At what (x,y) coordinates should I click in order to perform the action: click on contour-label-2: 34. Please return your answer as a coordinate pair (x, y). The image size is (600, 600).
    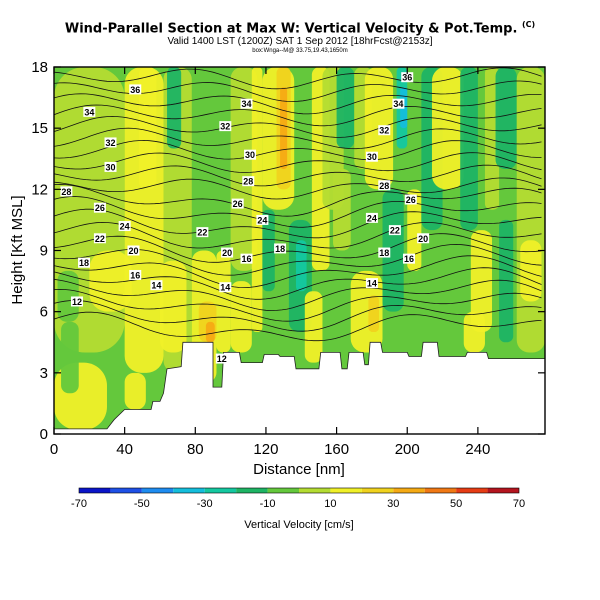
    Looking at the image, I should click on (247, 104).